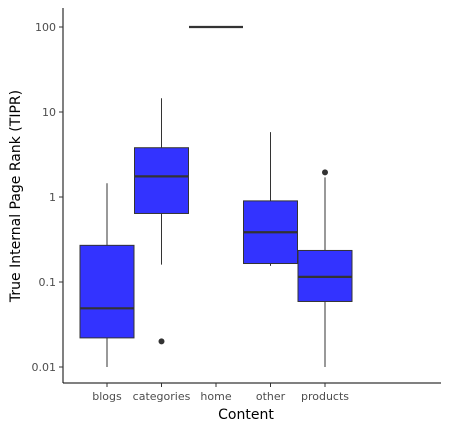 The image size is (451, 433). I want to click on x-tick-label: categories, so click(162, 396).